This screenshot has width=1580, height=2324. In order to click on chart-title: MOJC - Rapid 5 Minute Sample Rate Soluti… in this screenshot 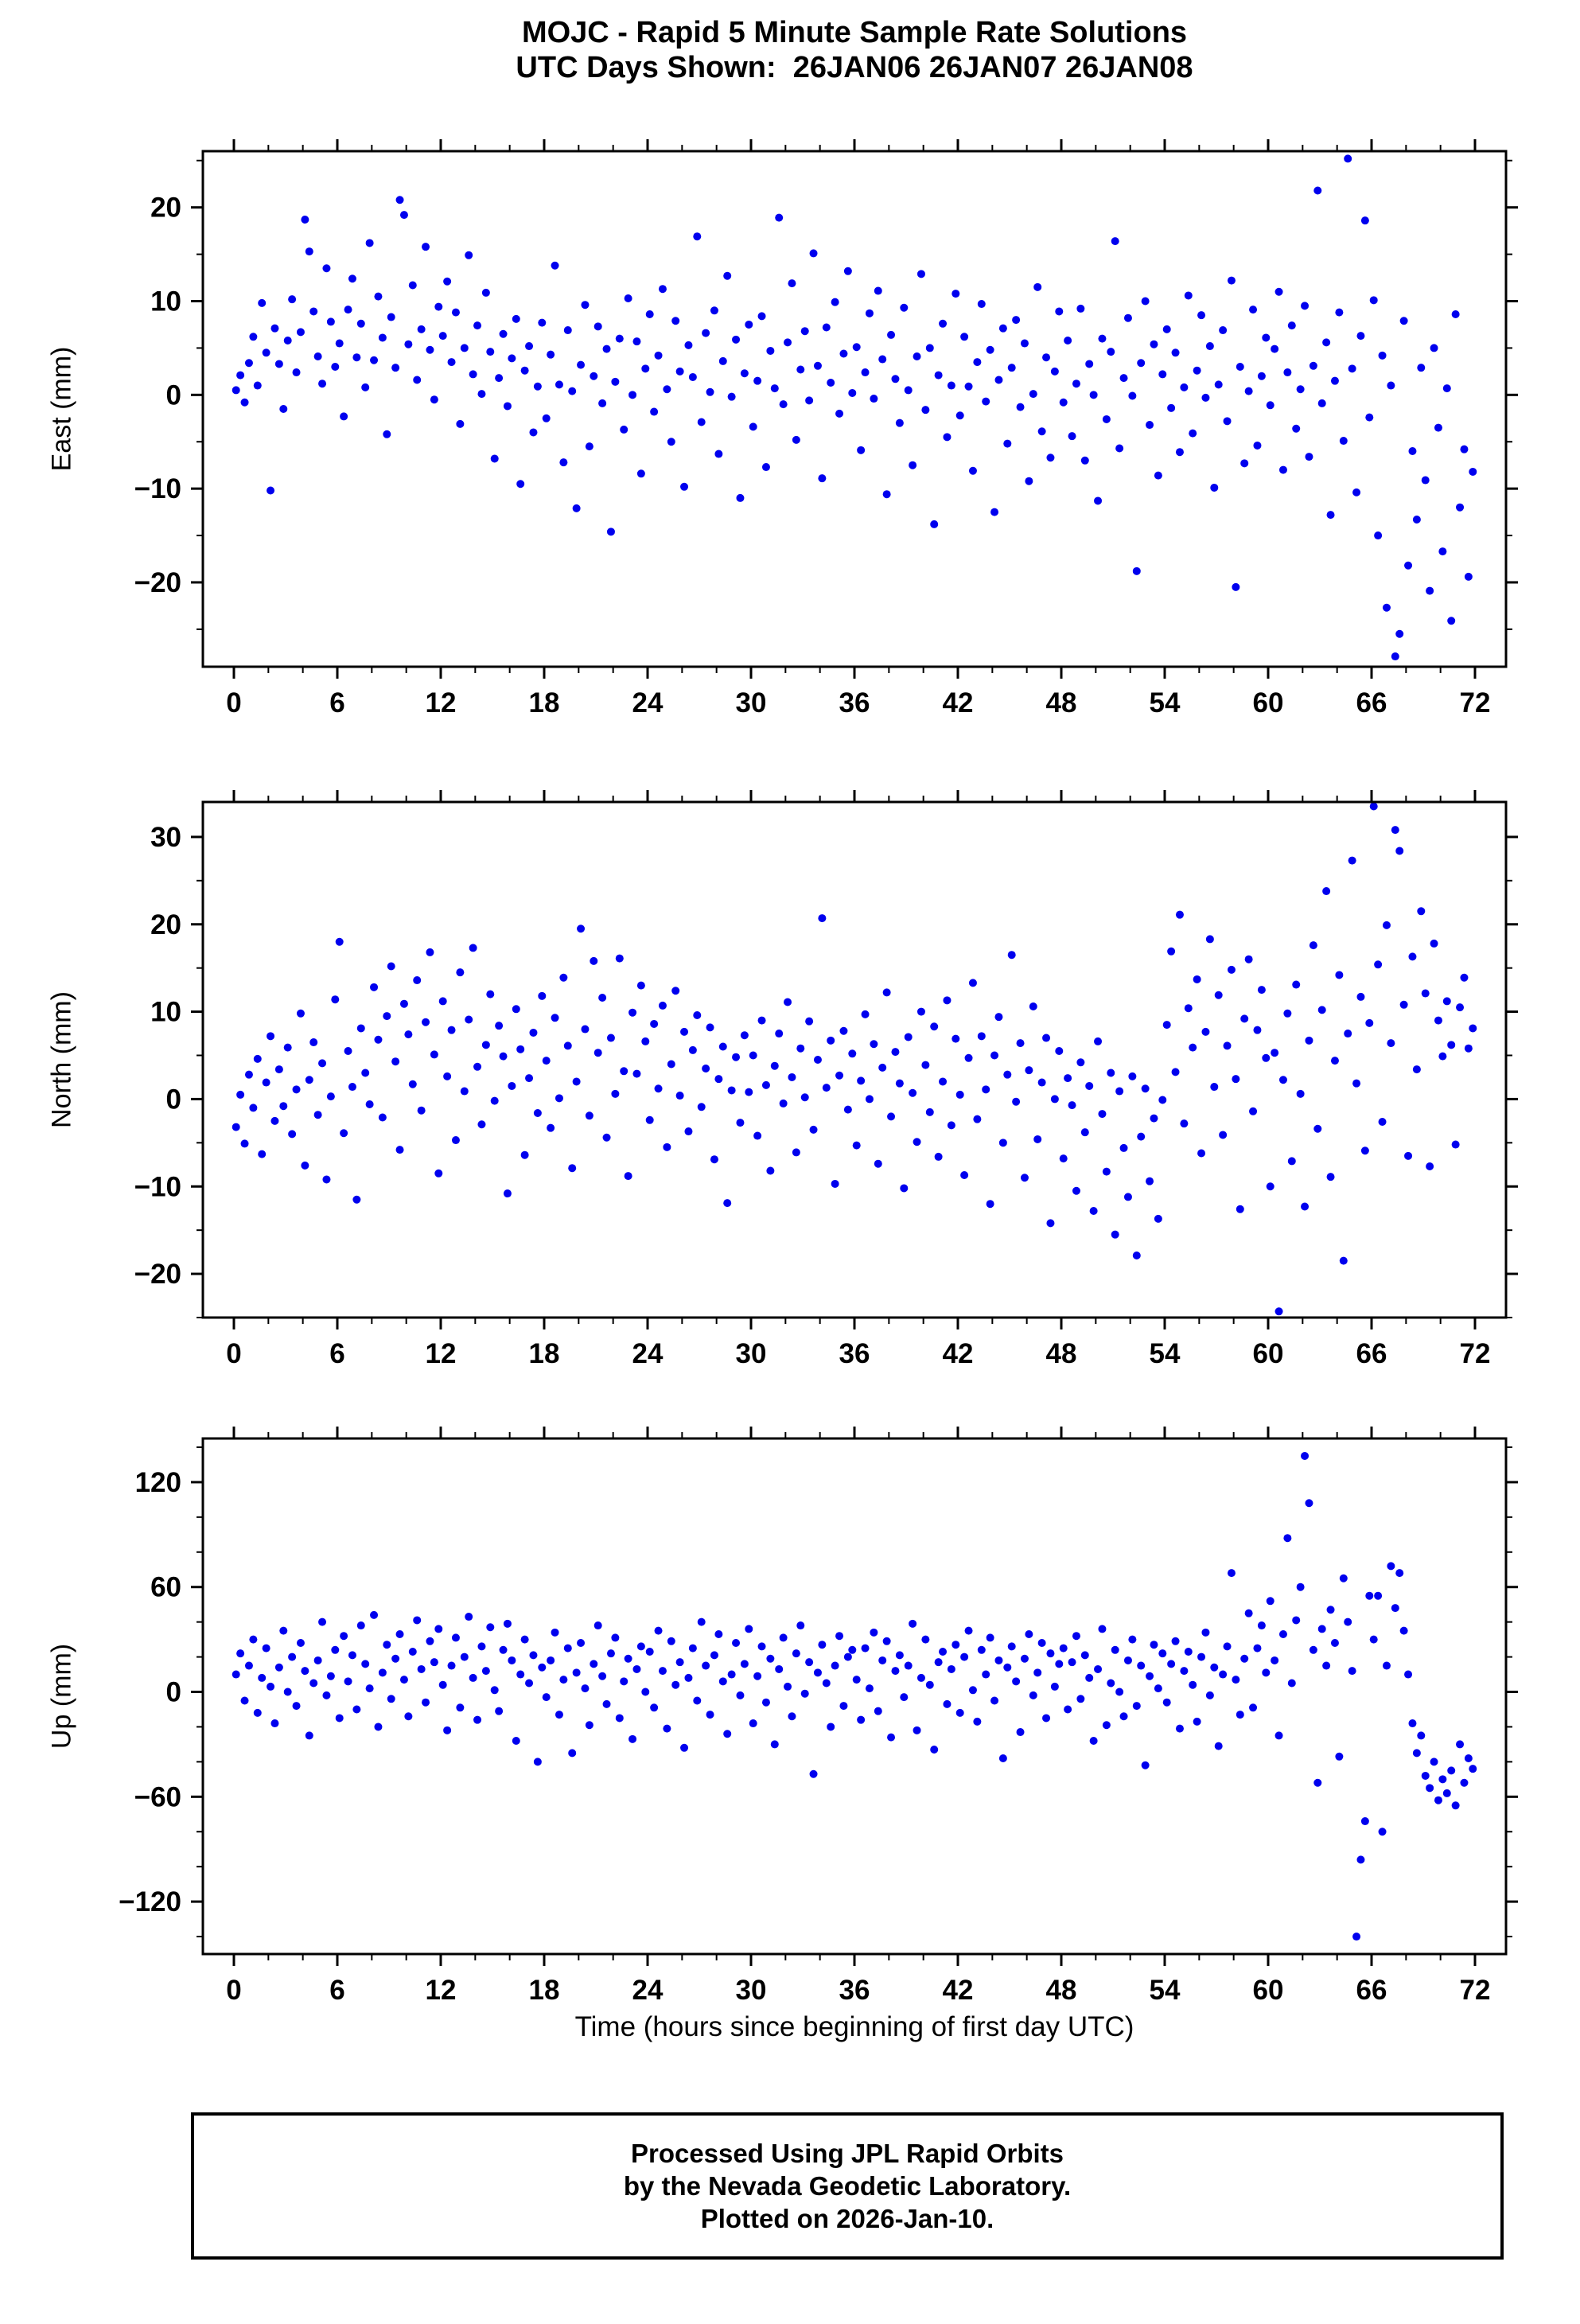, I will do `click(854, 32)`.